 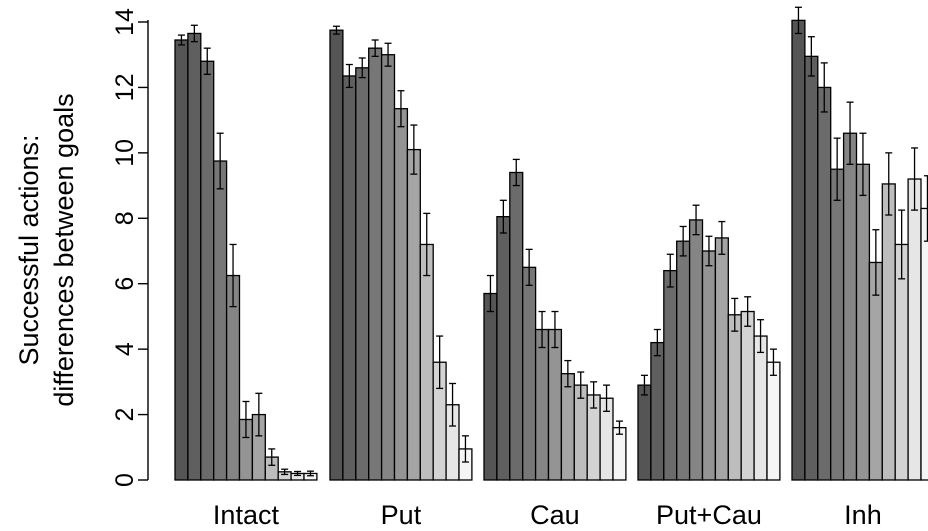 What do you see at coordinates (401, 515) in the screenshot?
I see `group-label: Put` at bounding box center [401, 515].